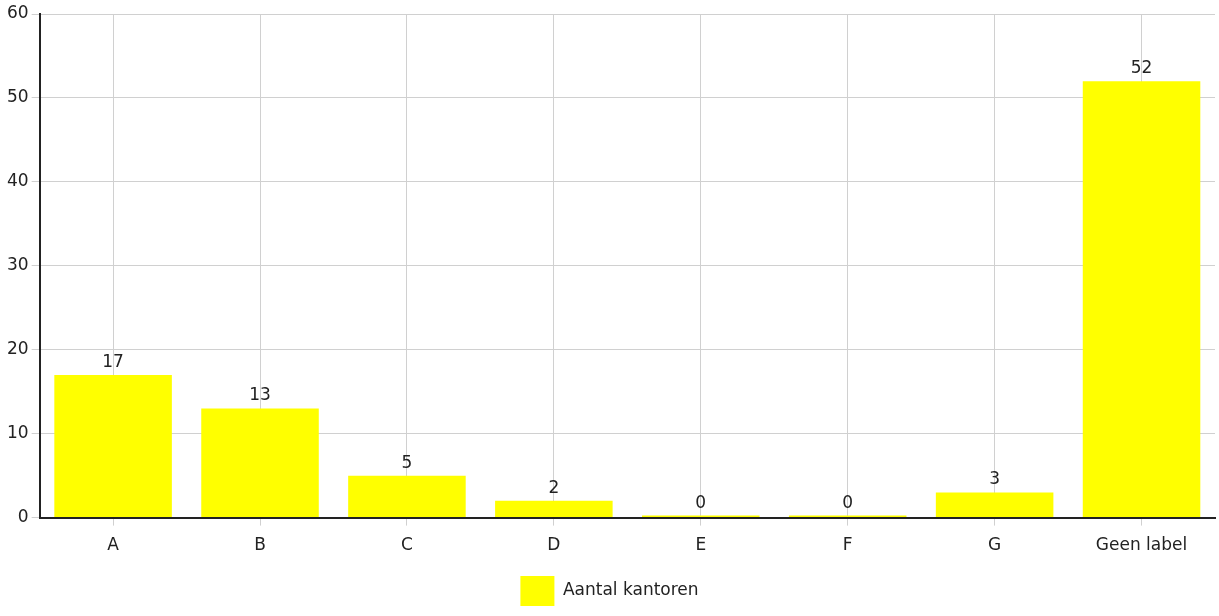 The width and height of the screenshot is (1219, 616). Describe the element at coordinates (113, 544) in the screenshot. I see `x-tick-label: A` at that location.